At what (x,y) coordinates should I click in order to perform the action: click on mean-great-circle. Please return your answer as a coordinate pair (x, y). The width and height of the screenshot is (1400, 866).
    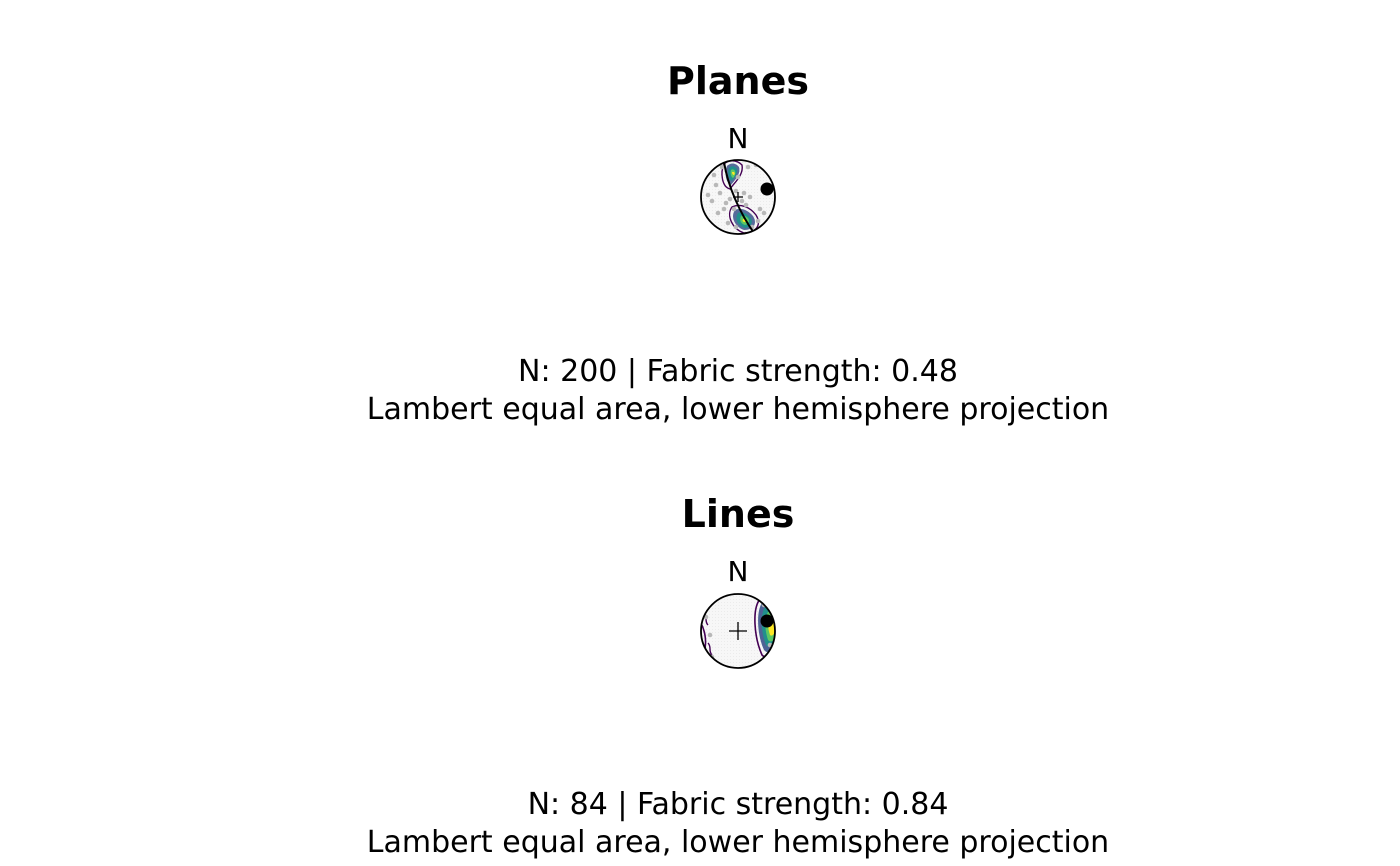
    Looking at the image, I should click on (739, 197).